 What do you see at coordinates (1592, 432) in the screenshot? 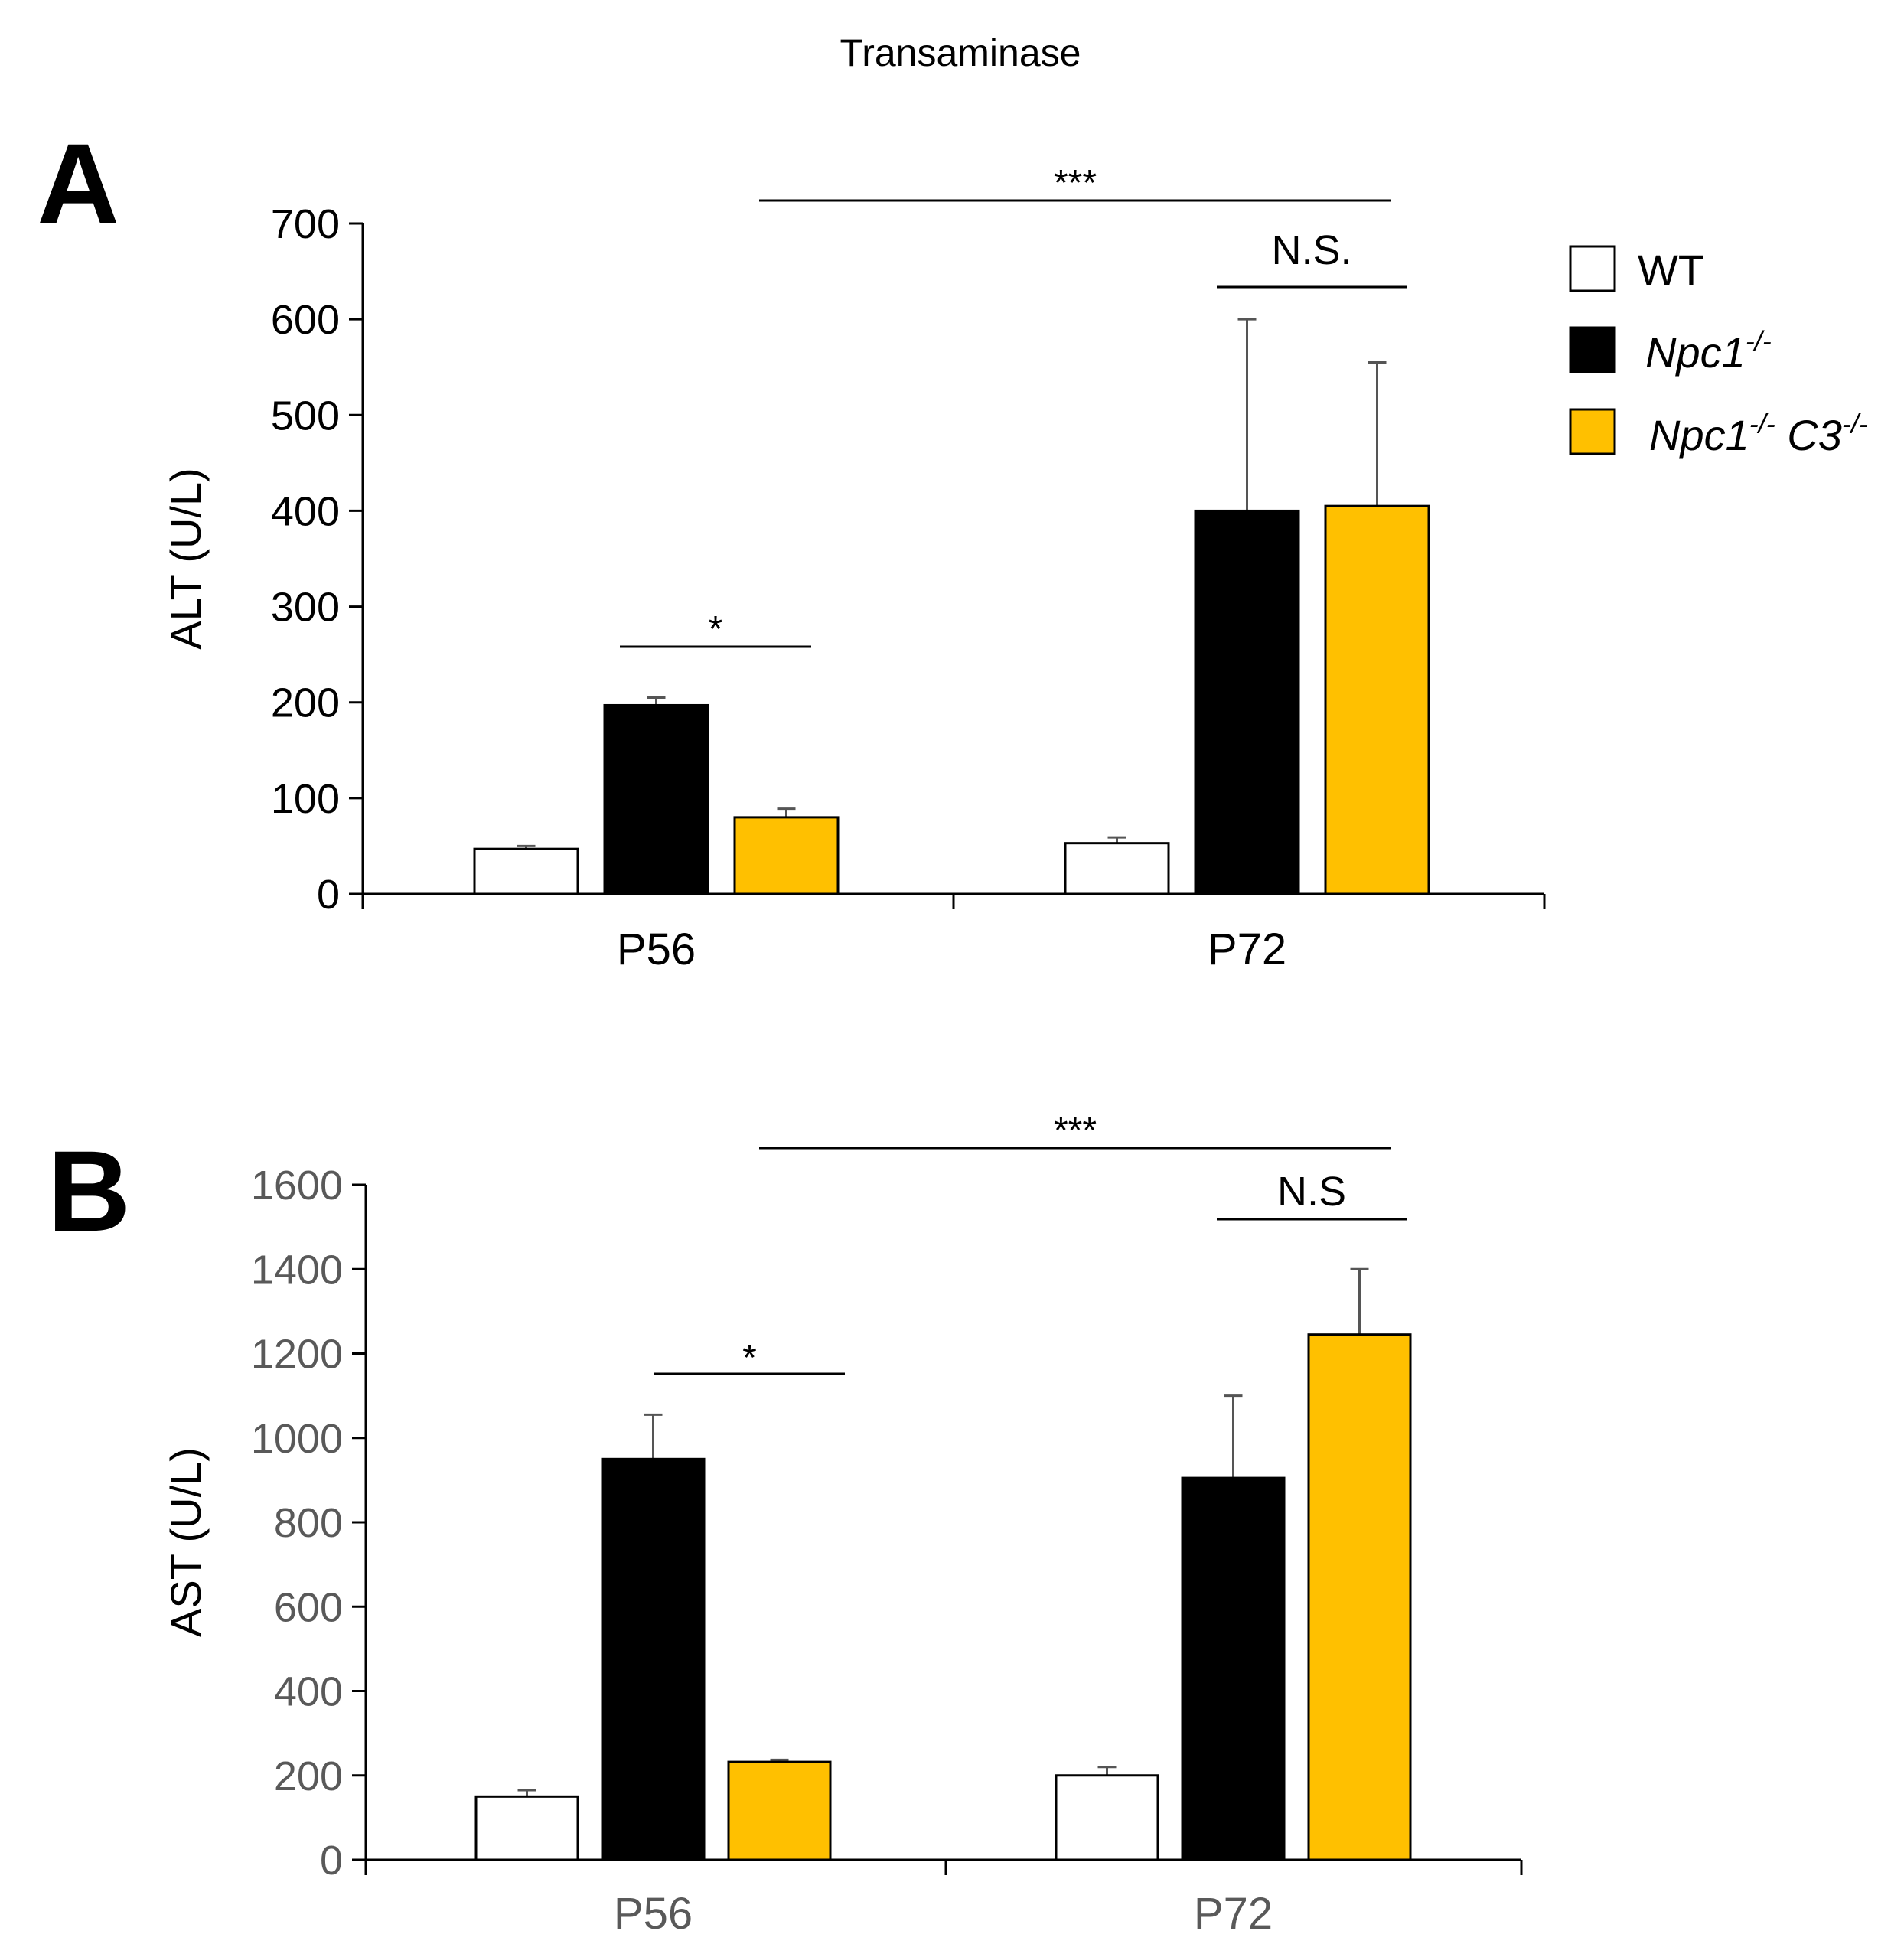
I see `legend-swatch-npc1-c3` at bounding box center [1592, 432].